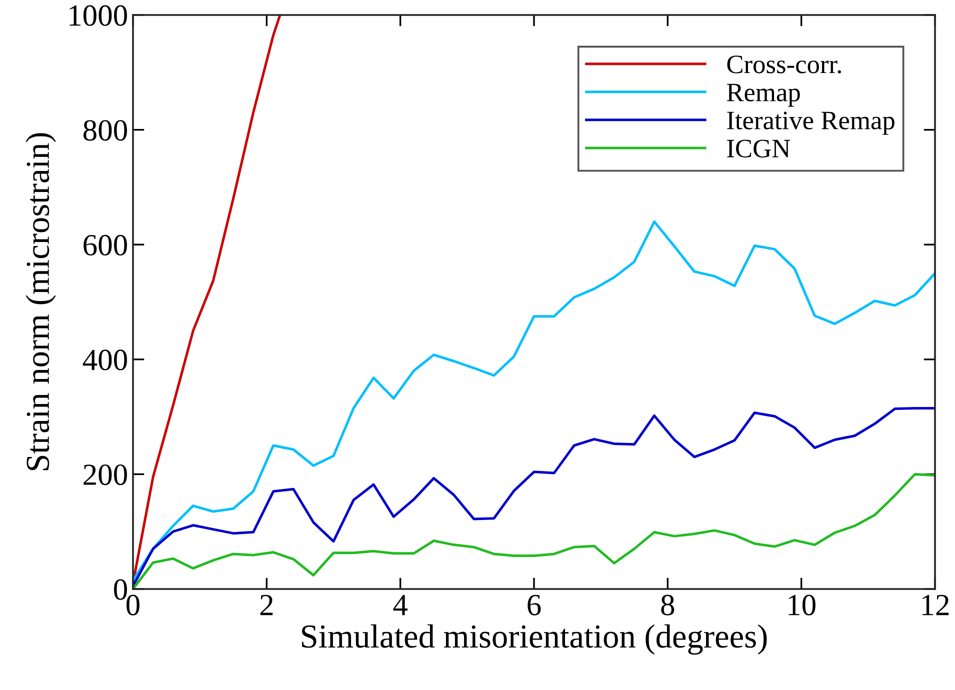 This screenshot has height=690, width=955. What do you see at coordinates (534, 605) in the screenshot?
I see `x-tick-label: 6` at bounding box center [534, 605].